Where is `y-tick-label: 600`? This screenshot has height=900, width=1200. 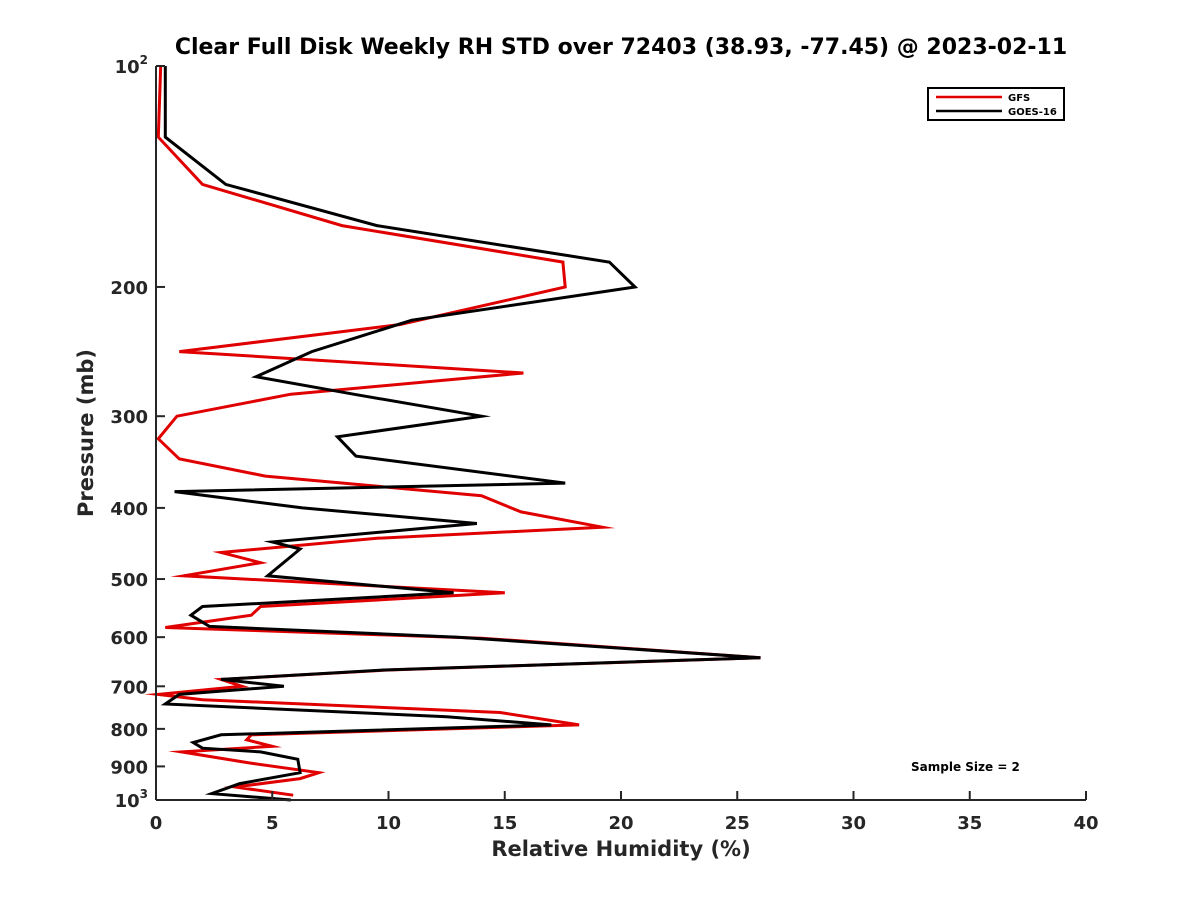
y-tick-label: 600 is located at coordinates (129, 638).